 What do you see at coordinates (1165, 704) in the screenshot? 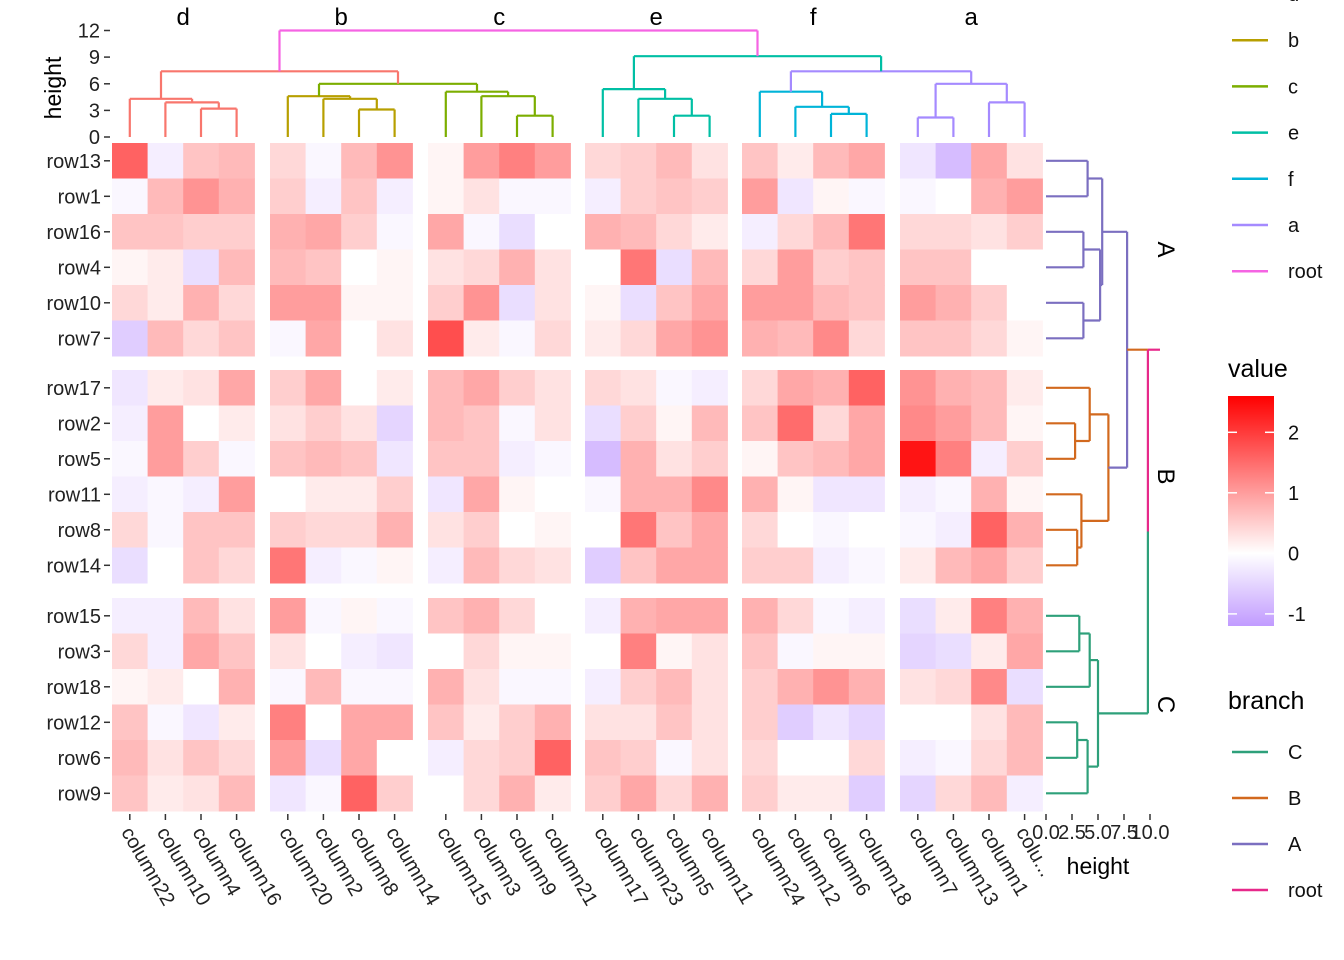
I see `row-group-label: C` at bounding box center [1165, 704].